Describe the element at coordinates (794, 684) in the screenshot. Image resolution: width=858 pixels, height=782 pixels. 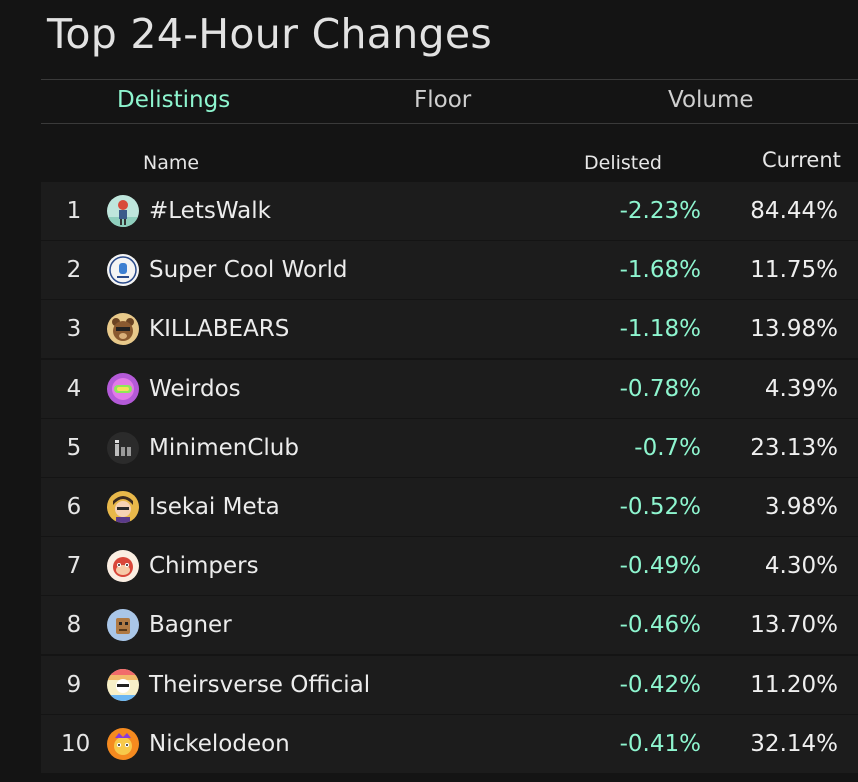
I see `current-value: 11.20%` at that location.